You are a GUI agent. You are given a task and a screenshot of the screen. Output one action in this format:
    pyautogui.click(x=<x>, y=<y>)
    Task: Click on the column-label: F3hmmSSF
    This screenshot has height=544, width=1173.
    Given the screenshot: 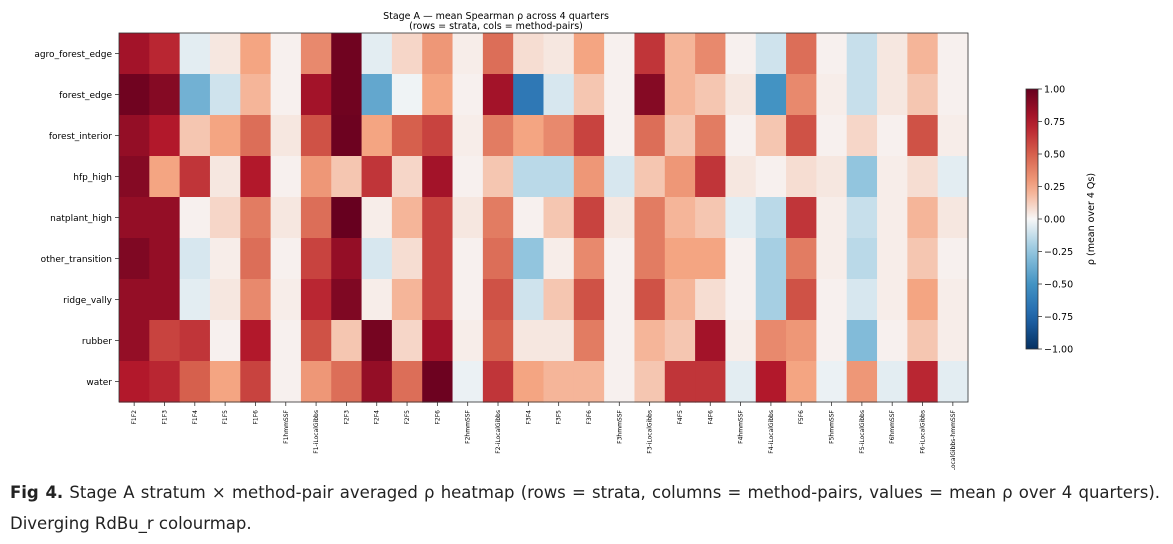 What is the action you would take?
    pyautogui.click(x=619, y=426)
    